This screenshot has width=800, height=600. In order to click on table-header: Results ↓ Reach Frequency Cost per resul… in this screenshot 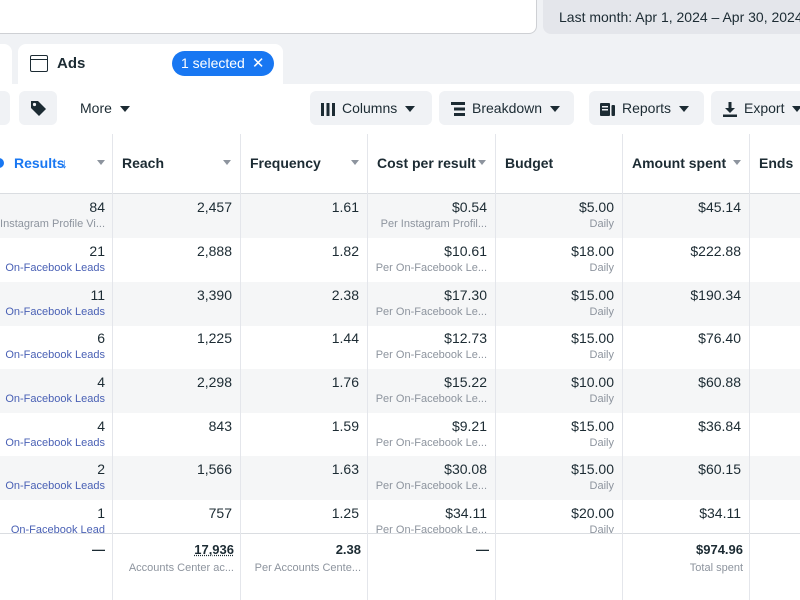, I will do `click(400, 164)`.